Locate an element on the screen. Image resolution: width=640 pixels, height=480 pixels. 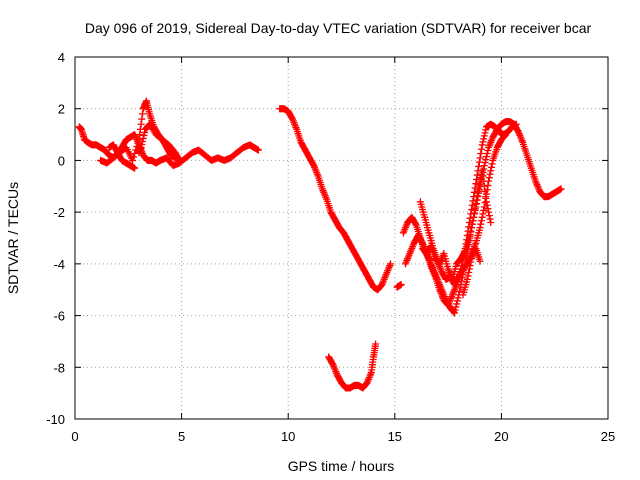
y-tick-label: -6 is located at coordinates (59, 316).